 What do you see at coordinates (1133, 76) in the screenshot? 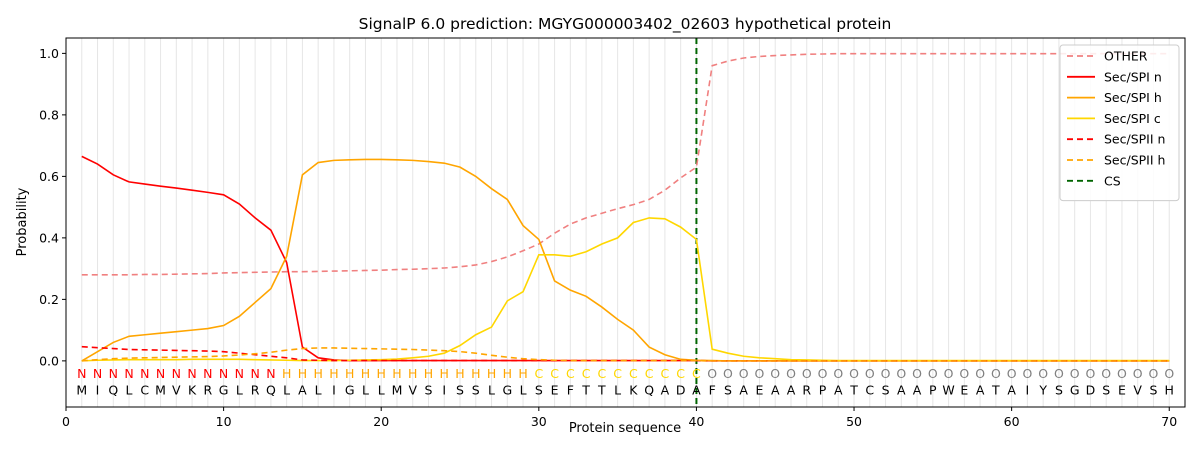
I see `legend-label: Sec/SPI n` at bounding box center [1133, 76].